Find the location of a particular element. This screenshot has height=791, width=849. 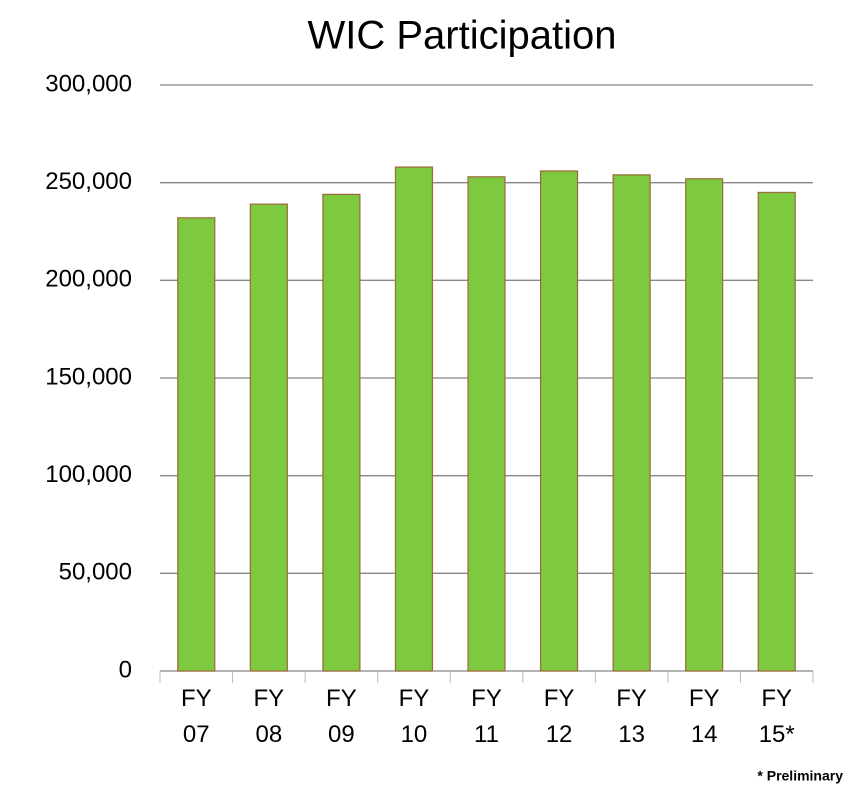

x-tick-label: FY 13 is located at coordinates (631, 716).